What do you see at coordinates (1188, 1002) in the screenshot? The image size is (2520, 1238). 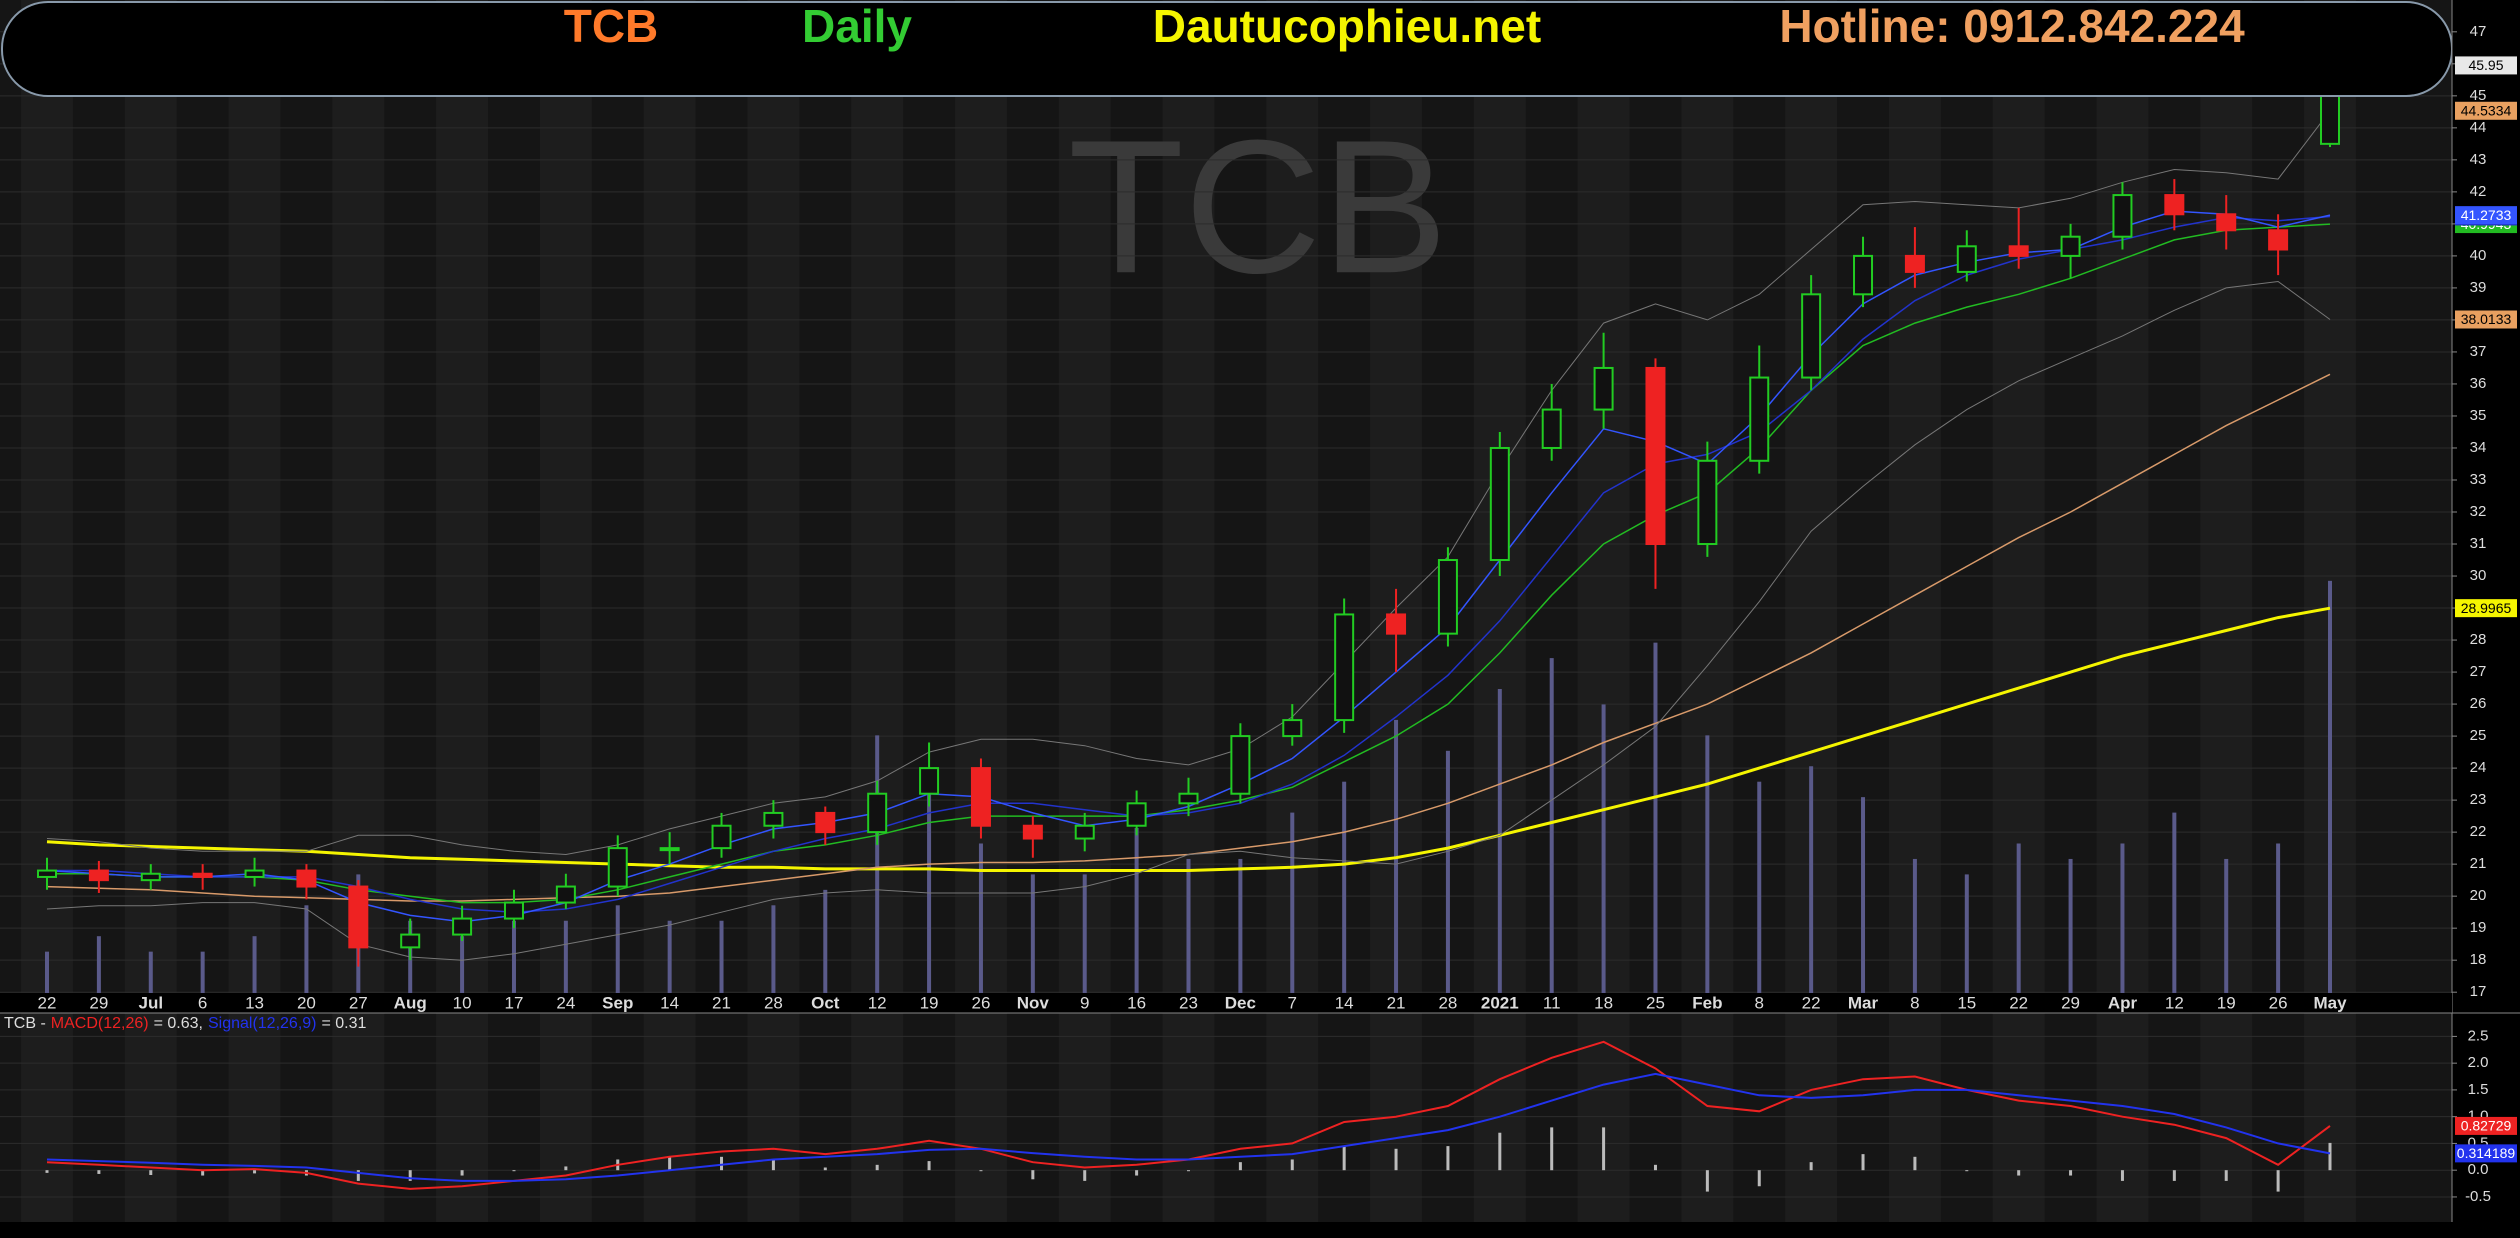 I see `x-tick-label: 23` at bounding box center [1188, 1002].